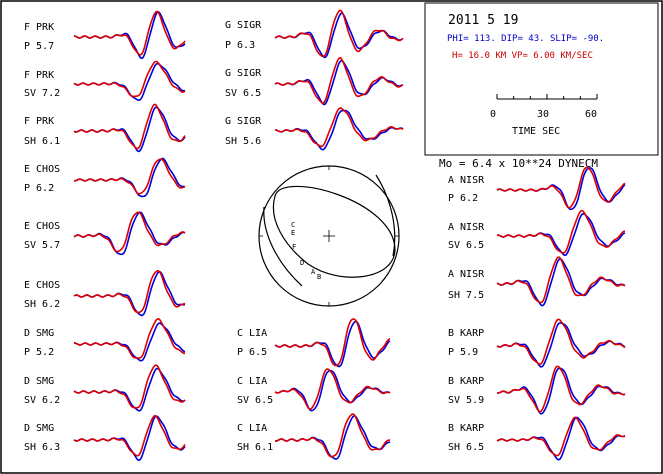 The image size is (663, 474). I want to click on station-name-6: E CHOS, so click(42, 285).